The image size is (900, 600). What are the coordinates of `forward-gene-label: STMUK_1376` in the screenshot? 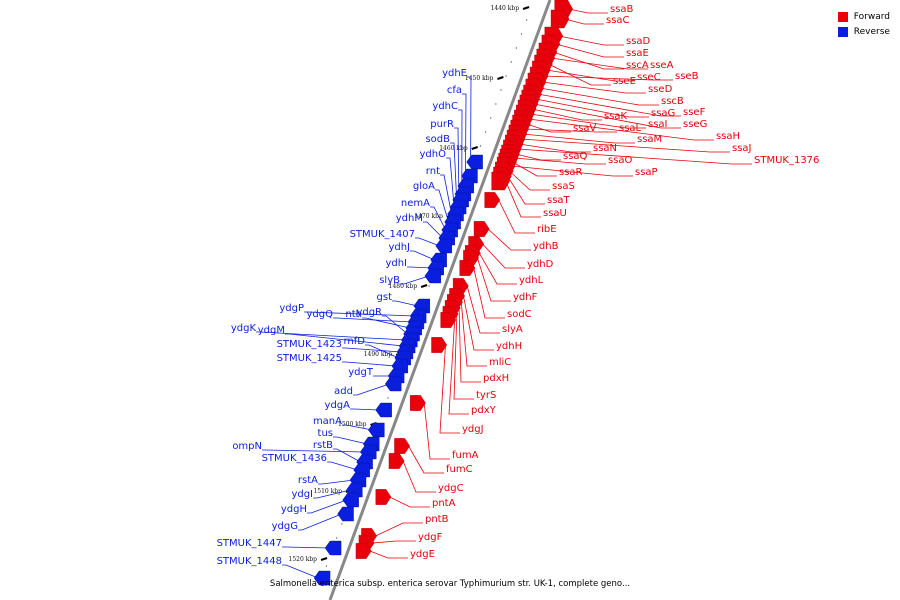 It's located at (786, 160).